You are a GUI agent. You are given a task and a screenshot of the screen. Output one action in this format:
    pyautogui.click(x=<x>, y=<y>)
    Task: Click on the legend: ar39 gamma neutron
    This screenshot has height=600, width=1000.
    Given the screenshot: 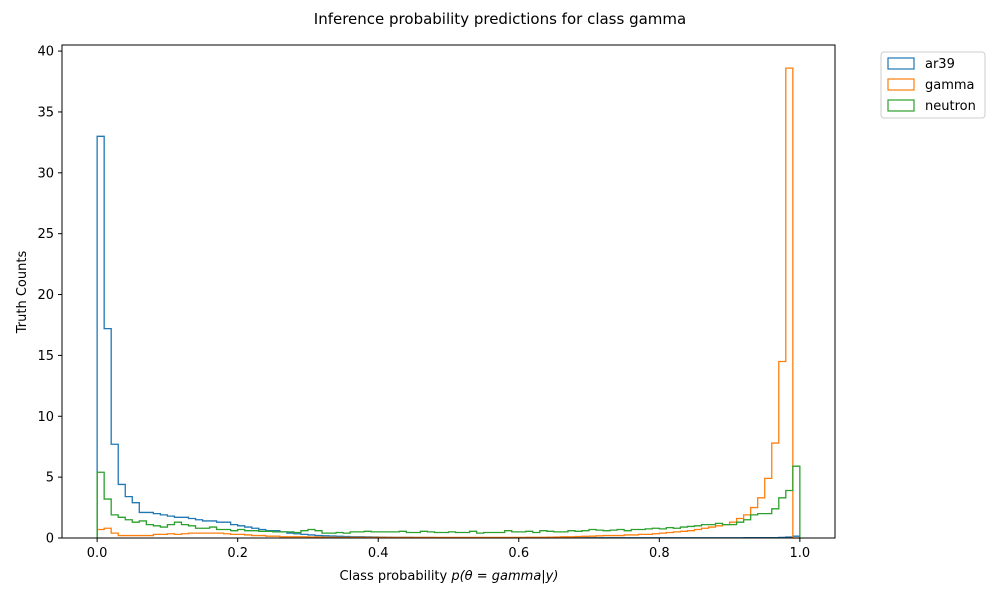 What is the action you would take?
    pyautogui.click(x=933, y=85)
    